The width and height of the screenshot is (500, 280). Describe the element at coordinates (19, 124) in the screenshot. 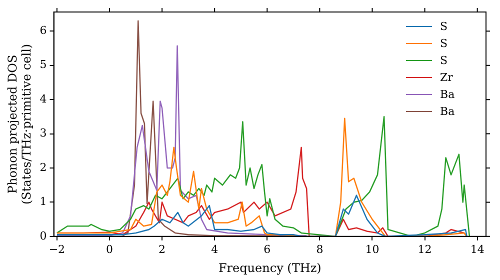

I see `y-axis-title: Phonon projected DOS (States/THz·primitive cell)` at that location.